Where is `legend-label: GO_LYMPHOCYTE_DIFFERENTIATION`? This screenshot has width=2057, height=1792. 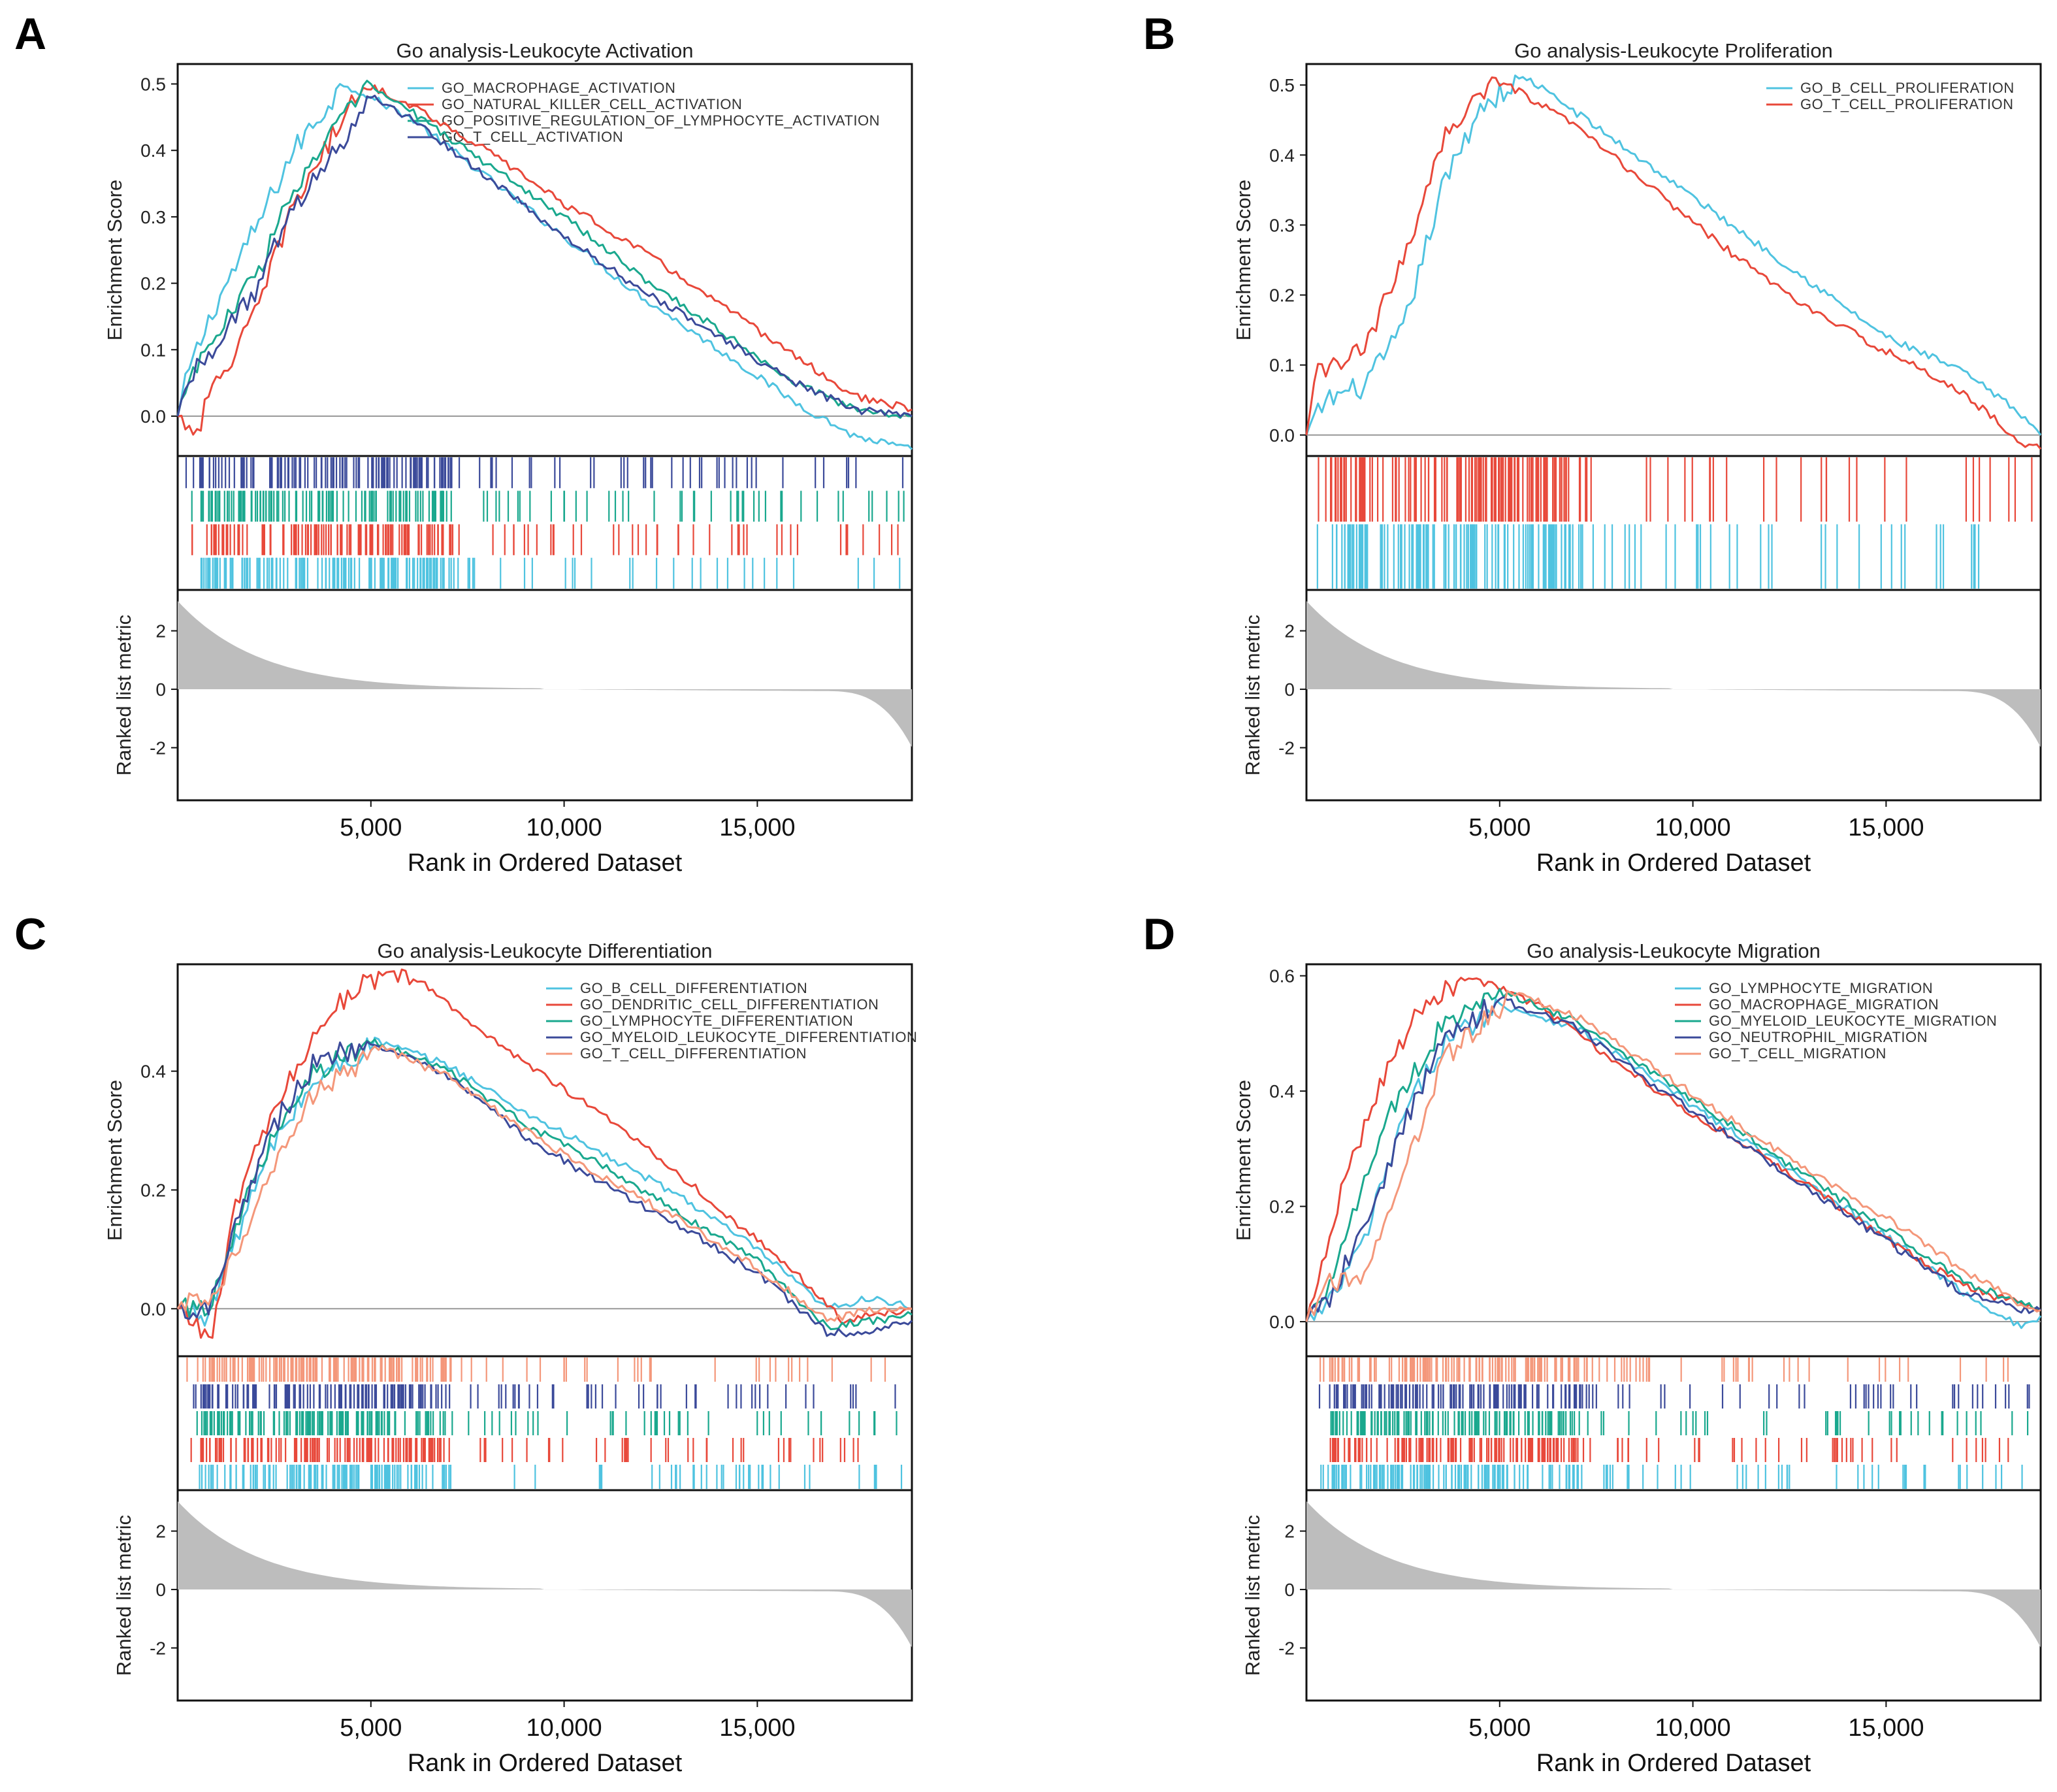 legend-label: GO_LYMPHOCYTE_DIFFERENTIATION is located at coordinates (716, 1021).